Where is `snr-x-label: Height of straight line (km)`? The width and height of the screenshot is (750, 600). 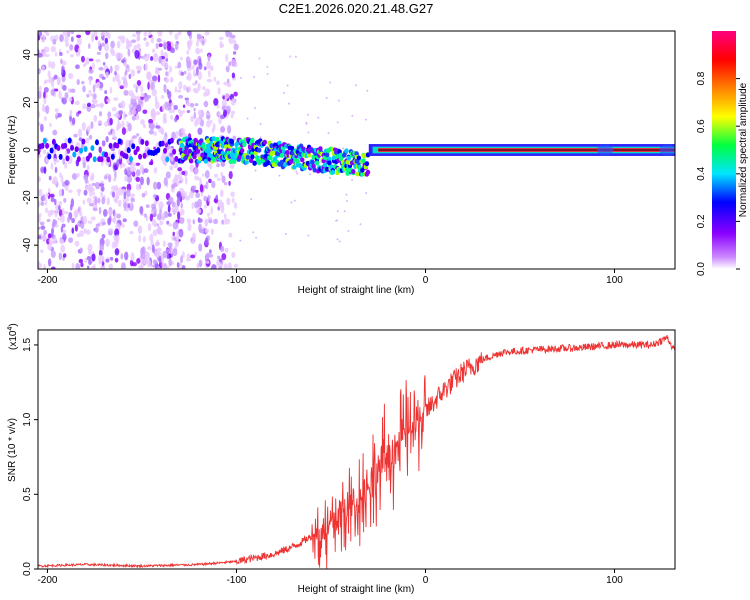
snr-x-label: Height of straight line (km) is located at coordinates (356, 589).